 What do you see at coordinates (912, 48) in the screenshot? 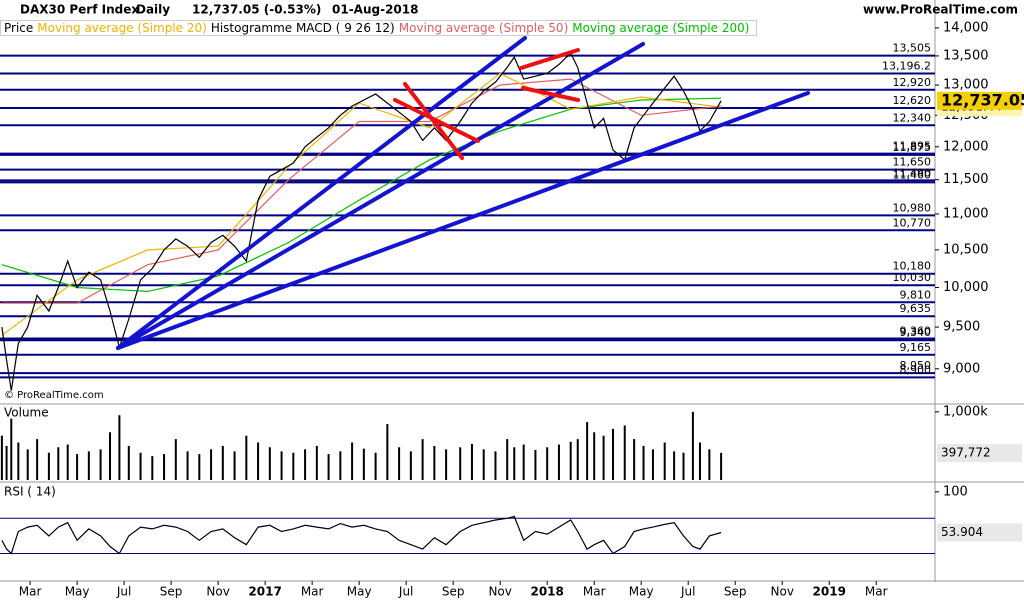
I see `level-label: 13,505` at bounding box center [912, 48].